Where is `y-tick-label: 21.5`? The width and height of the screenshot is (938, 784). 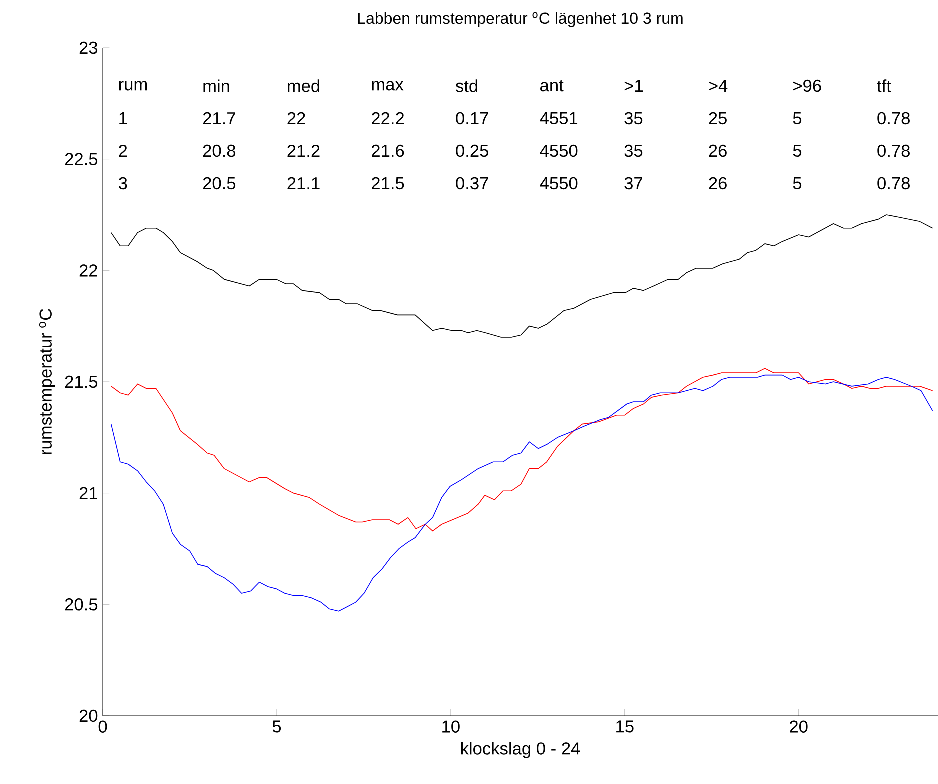
y-tick-label: 21.5 is located at coordinates (81, 382).